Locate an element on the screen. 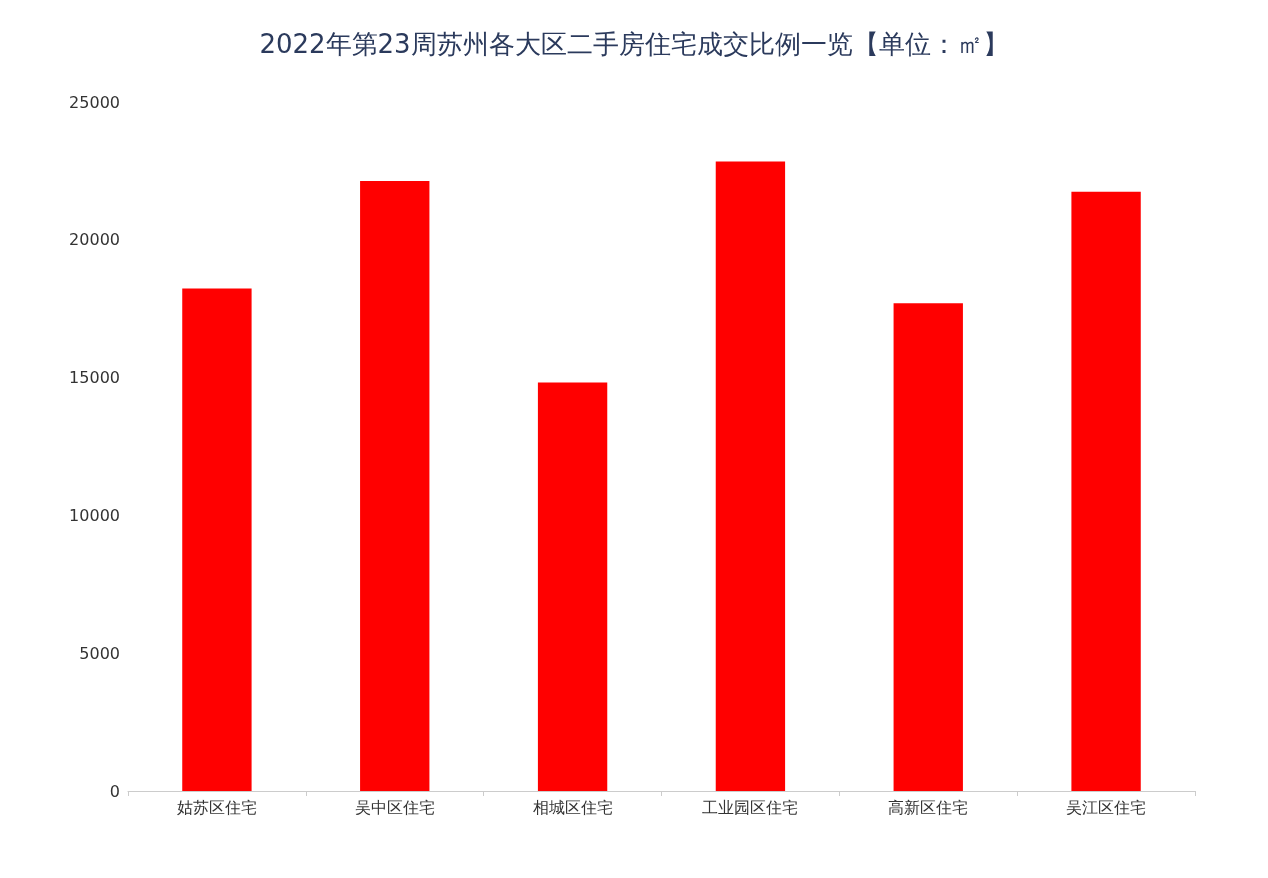 The height and width of the screenshot is (878, 1268). y-tick-label: 15000 is located at coordinates (94, 378).